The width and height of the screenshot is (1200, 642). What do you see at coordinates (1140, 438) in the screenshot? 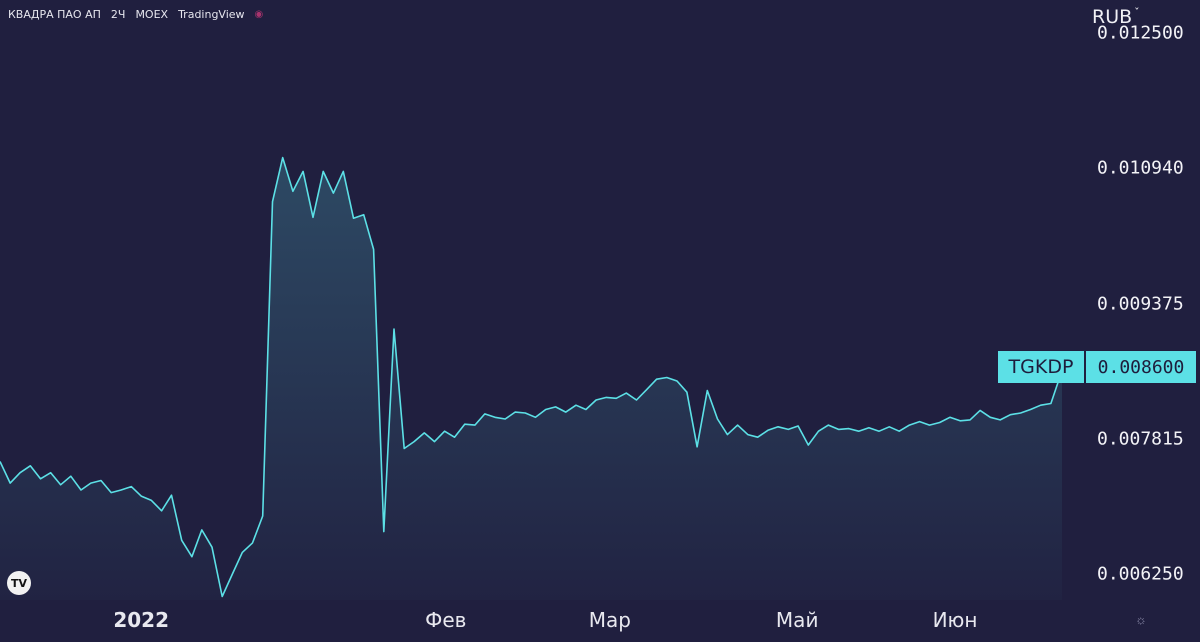
I see `y-tick-label: 0.007815` at bounding box center [1140, 438].